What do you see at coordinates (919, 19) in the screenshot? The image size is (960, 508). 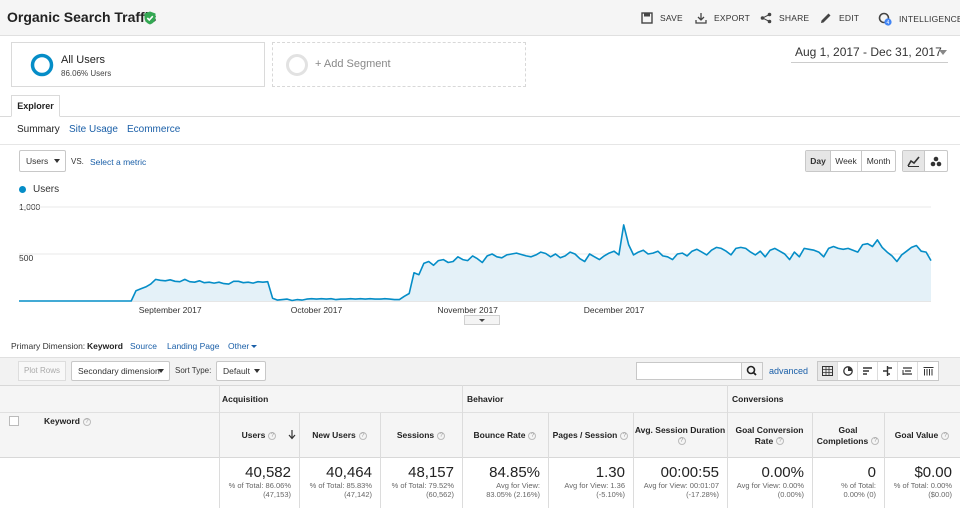 I see `intelligence-button: 4 INTELLIGENCE` at bounding box center [919, 19].